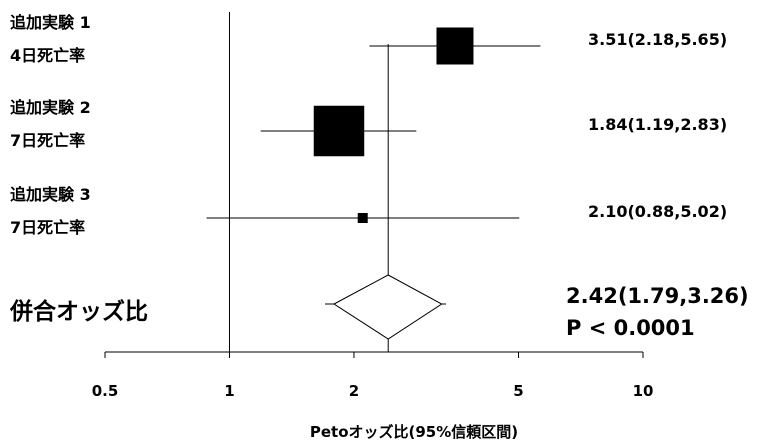 This screenshot has height=444, width=761. Describe the element at coordinates (657, 124) in the screenshot. I see `study-estimate-2: 1.84(1.19,2.83)` at that location.